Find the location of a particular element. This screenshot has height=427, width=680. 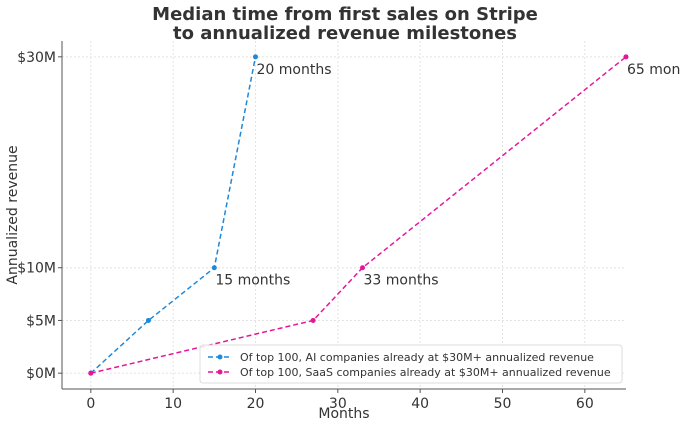

legend-box is located at coordinates (411, 364).